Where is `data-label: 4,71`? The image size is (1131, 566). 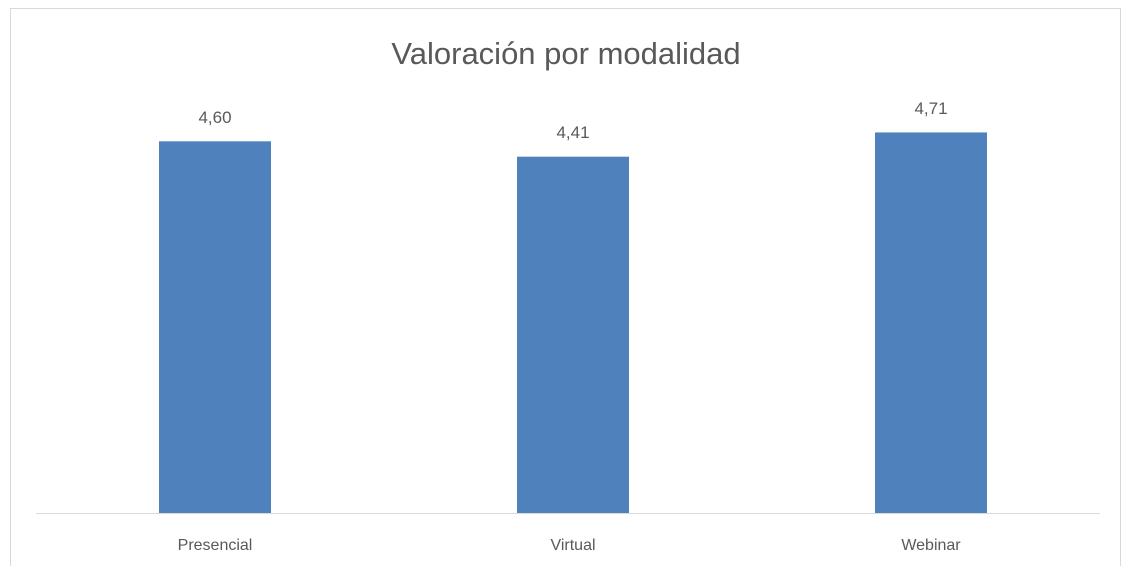 data-label: 4,71 is located at coordinates (930, 108).